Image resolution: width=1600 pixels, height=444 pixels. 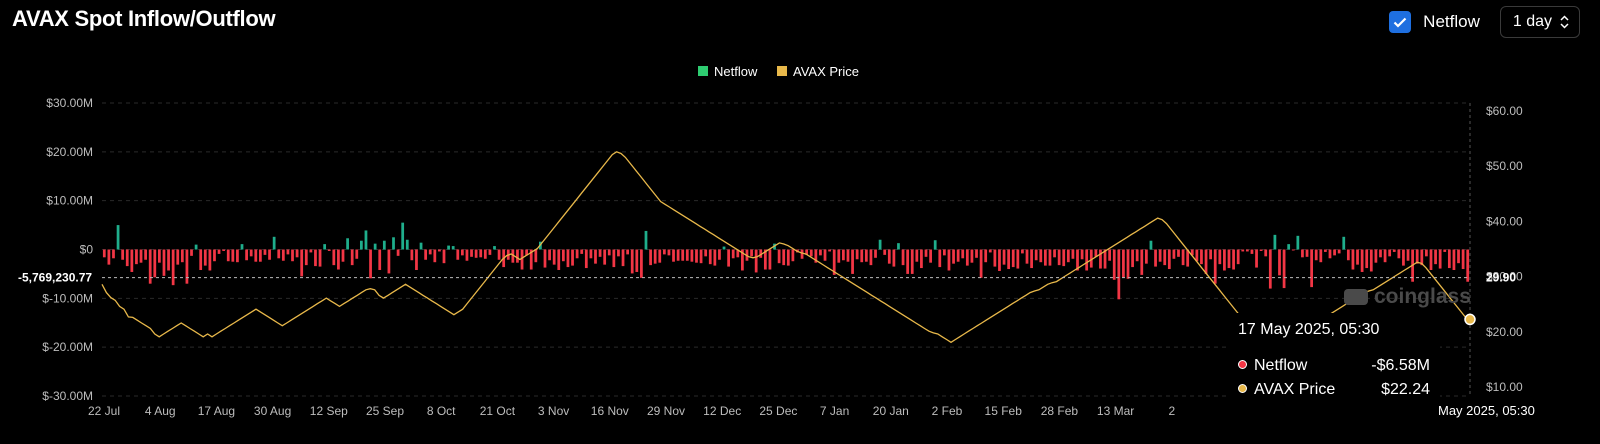 What do you see at coordinates (1281, 365) in the screenshot?
I see `tooltip-netflow-label: Netflow` at bounding box center [1281, 365].